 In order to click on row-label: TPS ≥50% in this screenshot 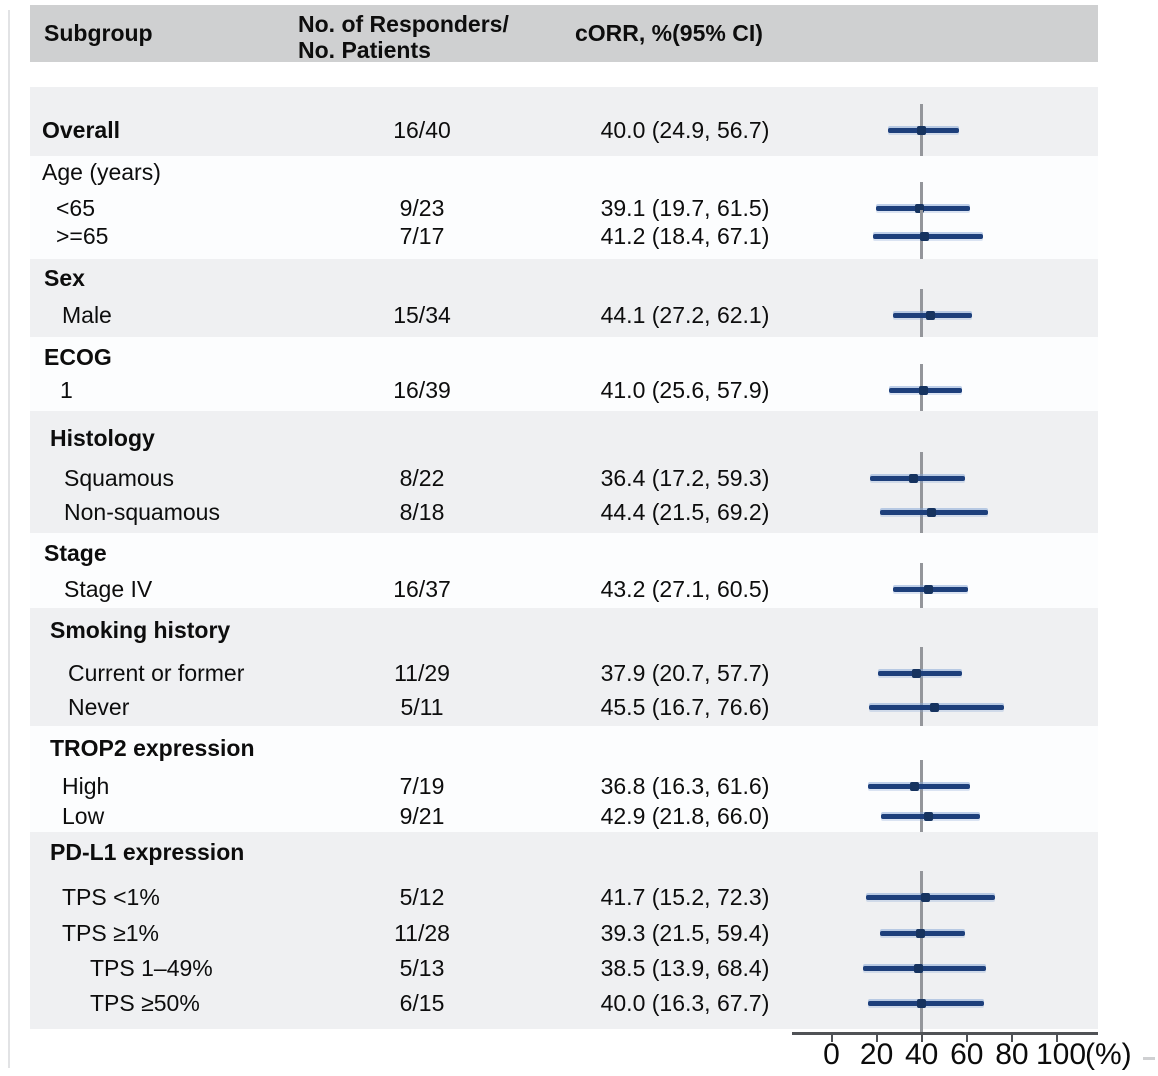, I will do `click(145, 1003)`.